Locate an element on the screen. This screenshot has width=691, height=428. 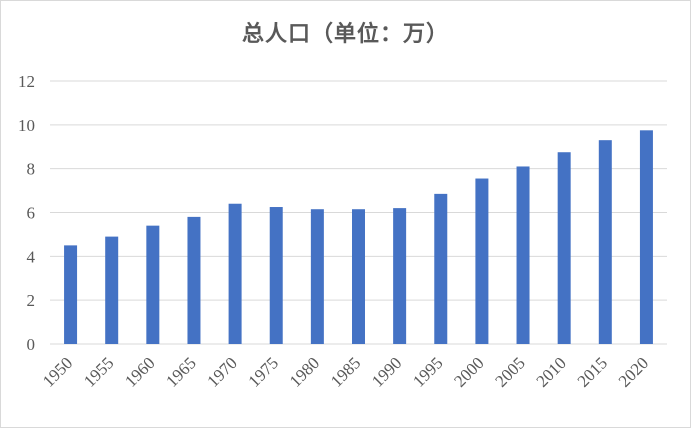
y-tick-label: 6 is located at coordinates (31, 213).